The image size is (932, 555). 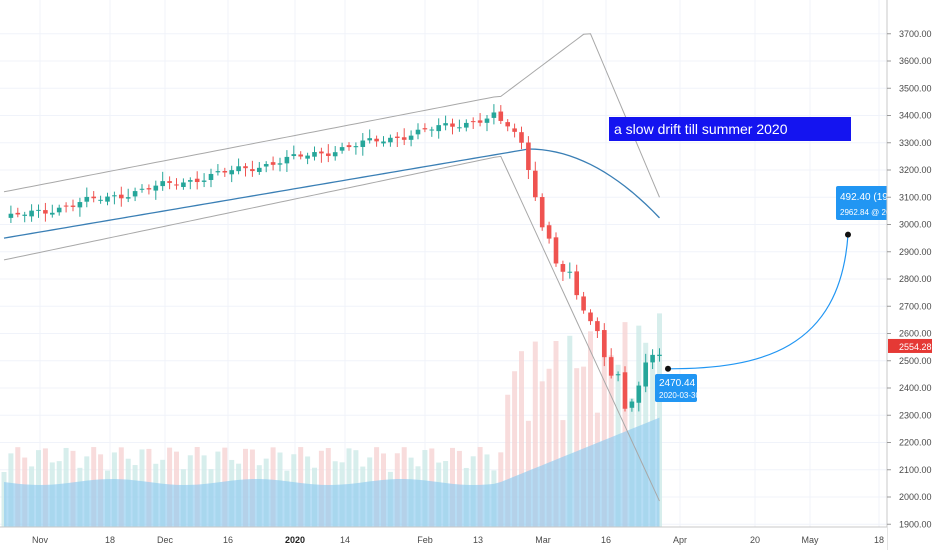 What do you see at coordinates (879, 540) in the screenshot?
I see `time-tick-label: 18` at bounding box center [879, 540].